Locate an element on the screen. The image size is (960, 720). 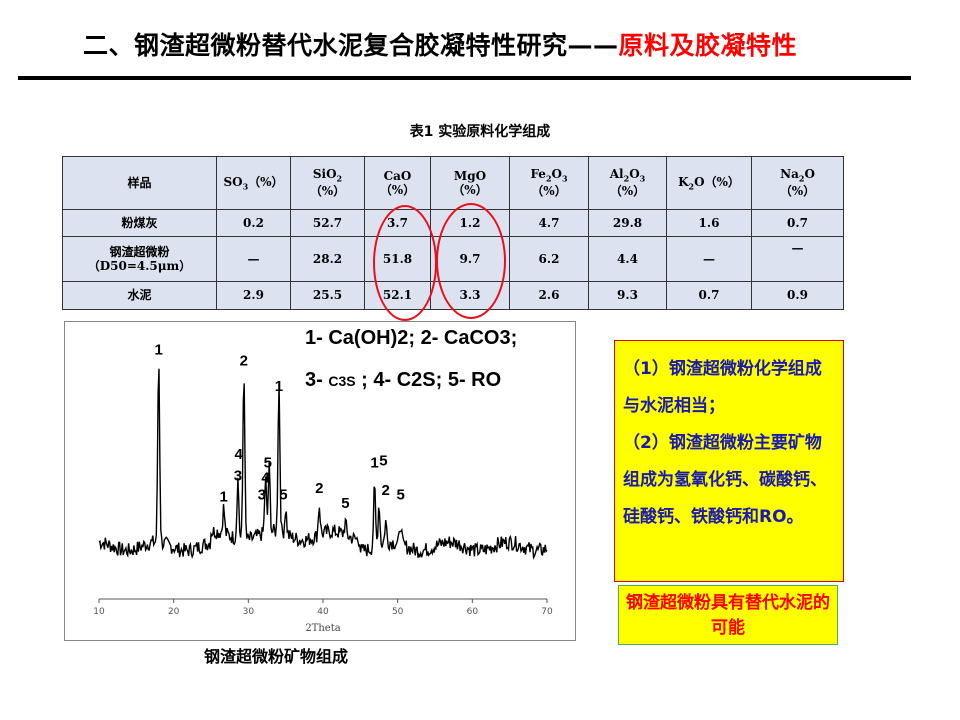
slide-title-highlight: 原料及胶凝特性 is located at coordinates (708, 45).